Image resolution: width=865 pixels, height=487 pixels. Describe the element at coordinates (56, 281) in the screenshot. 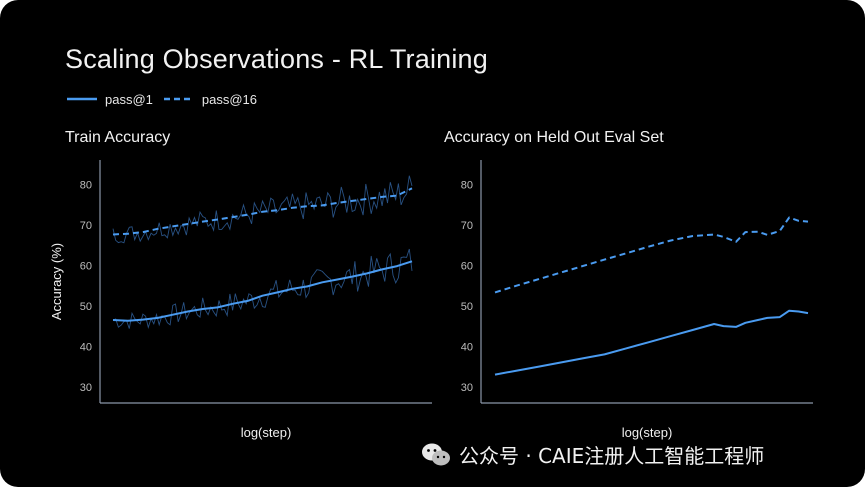

I see `y-axis-label: Accuracy (%)` at that location.